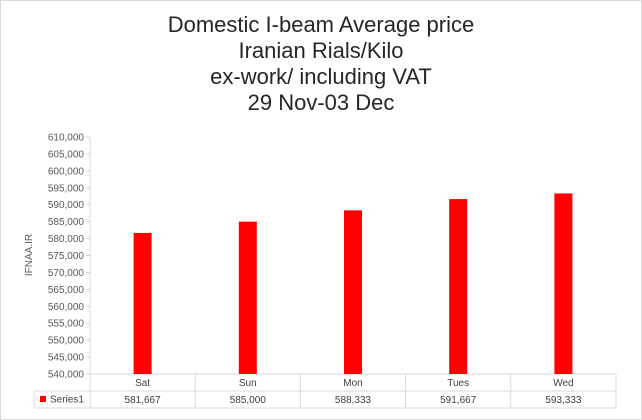  I want to click on title-line-3: ex-work/ including VAT, so click(321, 76).